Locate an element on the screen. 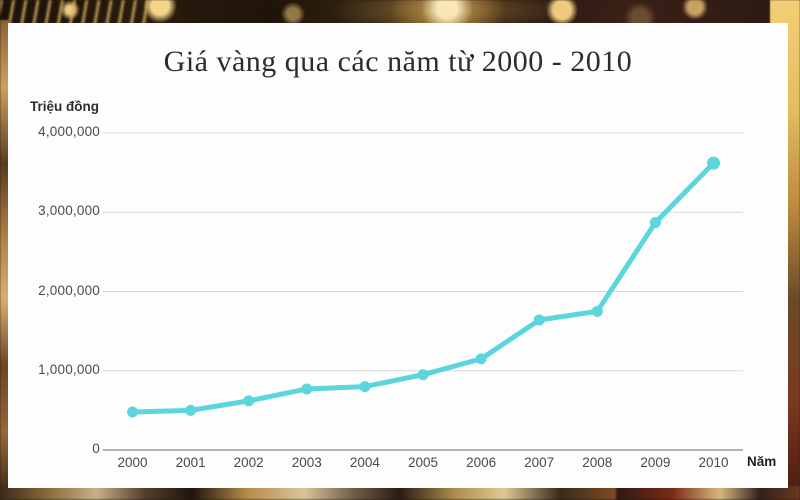  background-gold-texture-left is located at coordinates (5, 260).